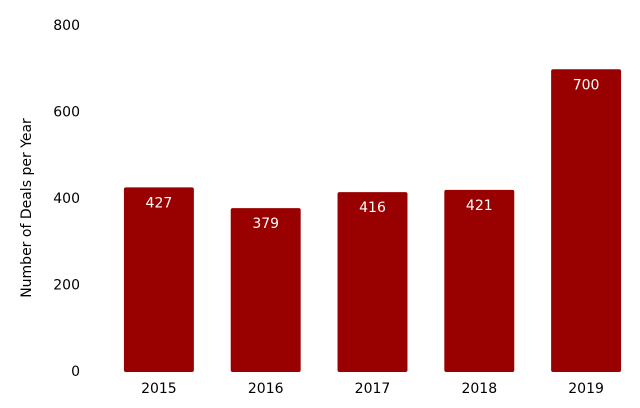  Describe the element at coordinates (479, 206) in the screenshot. I see `data-label: 421` at that location.